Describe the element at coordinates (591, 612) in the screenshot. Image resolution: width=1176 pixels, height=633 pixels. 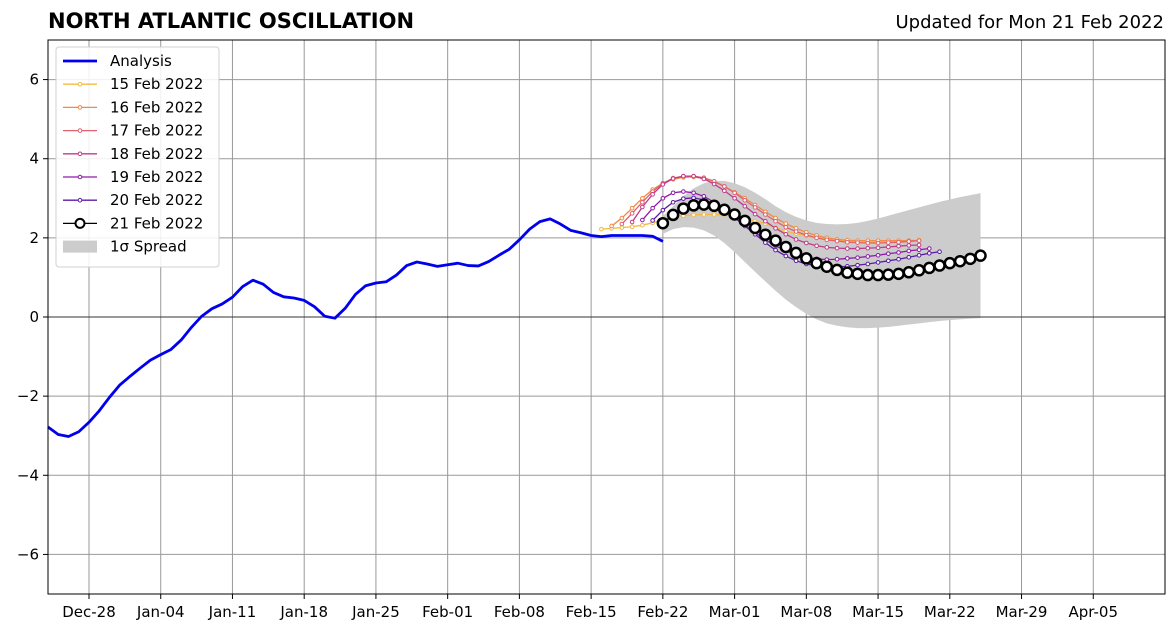
I see `x-tick-label: Feb-15` at that location.